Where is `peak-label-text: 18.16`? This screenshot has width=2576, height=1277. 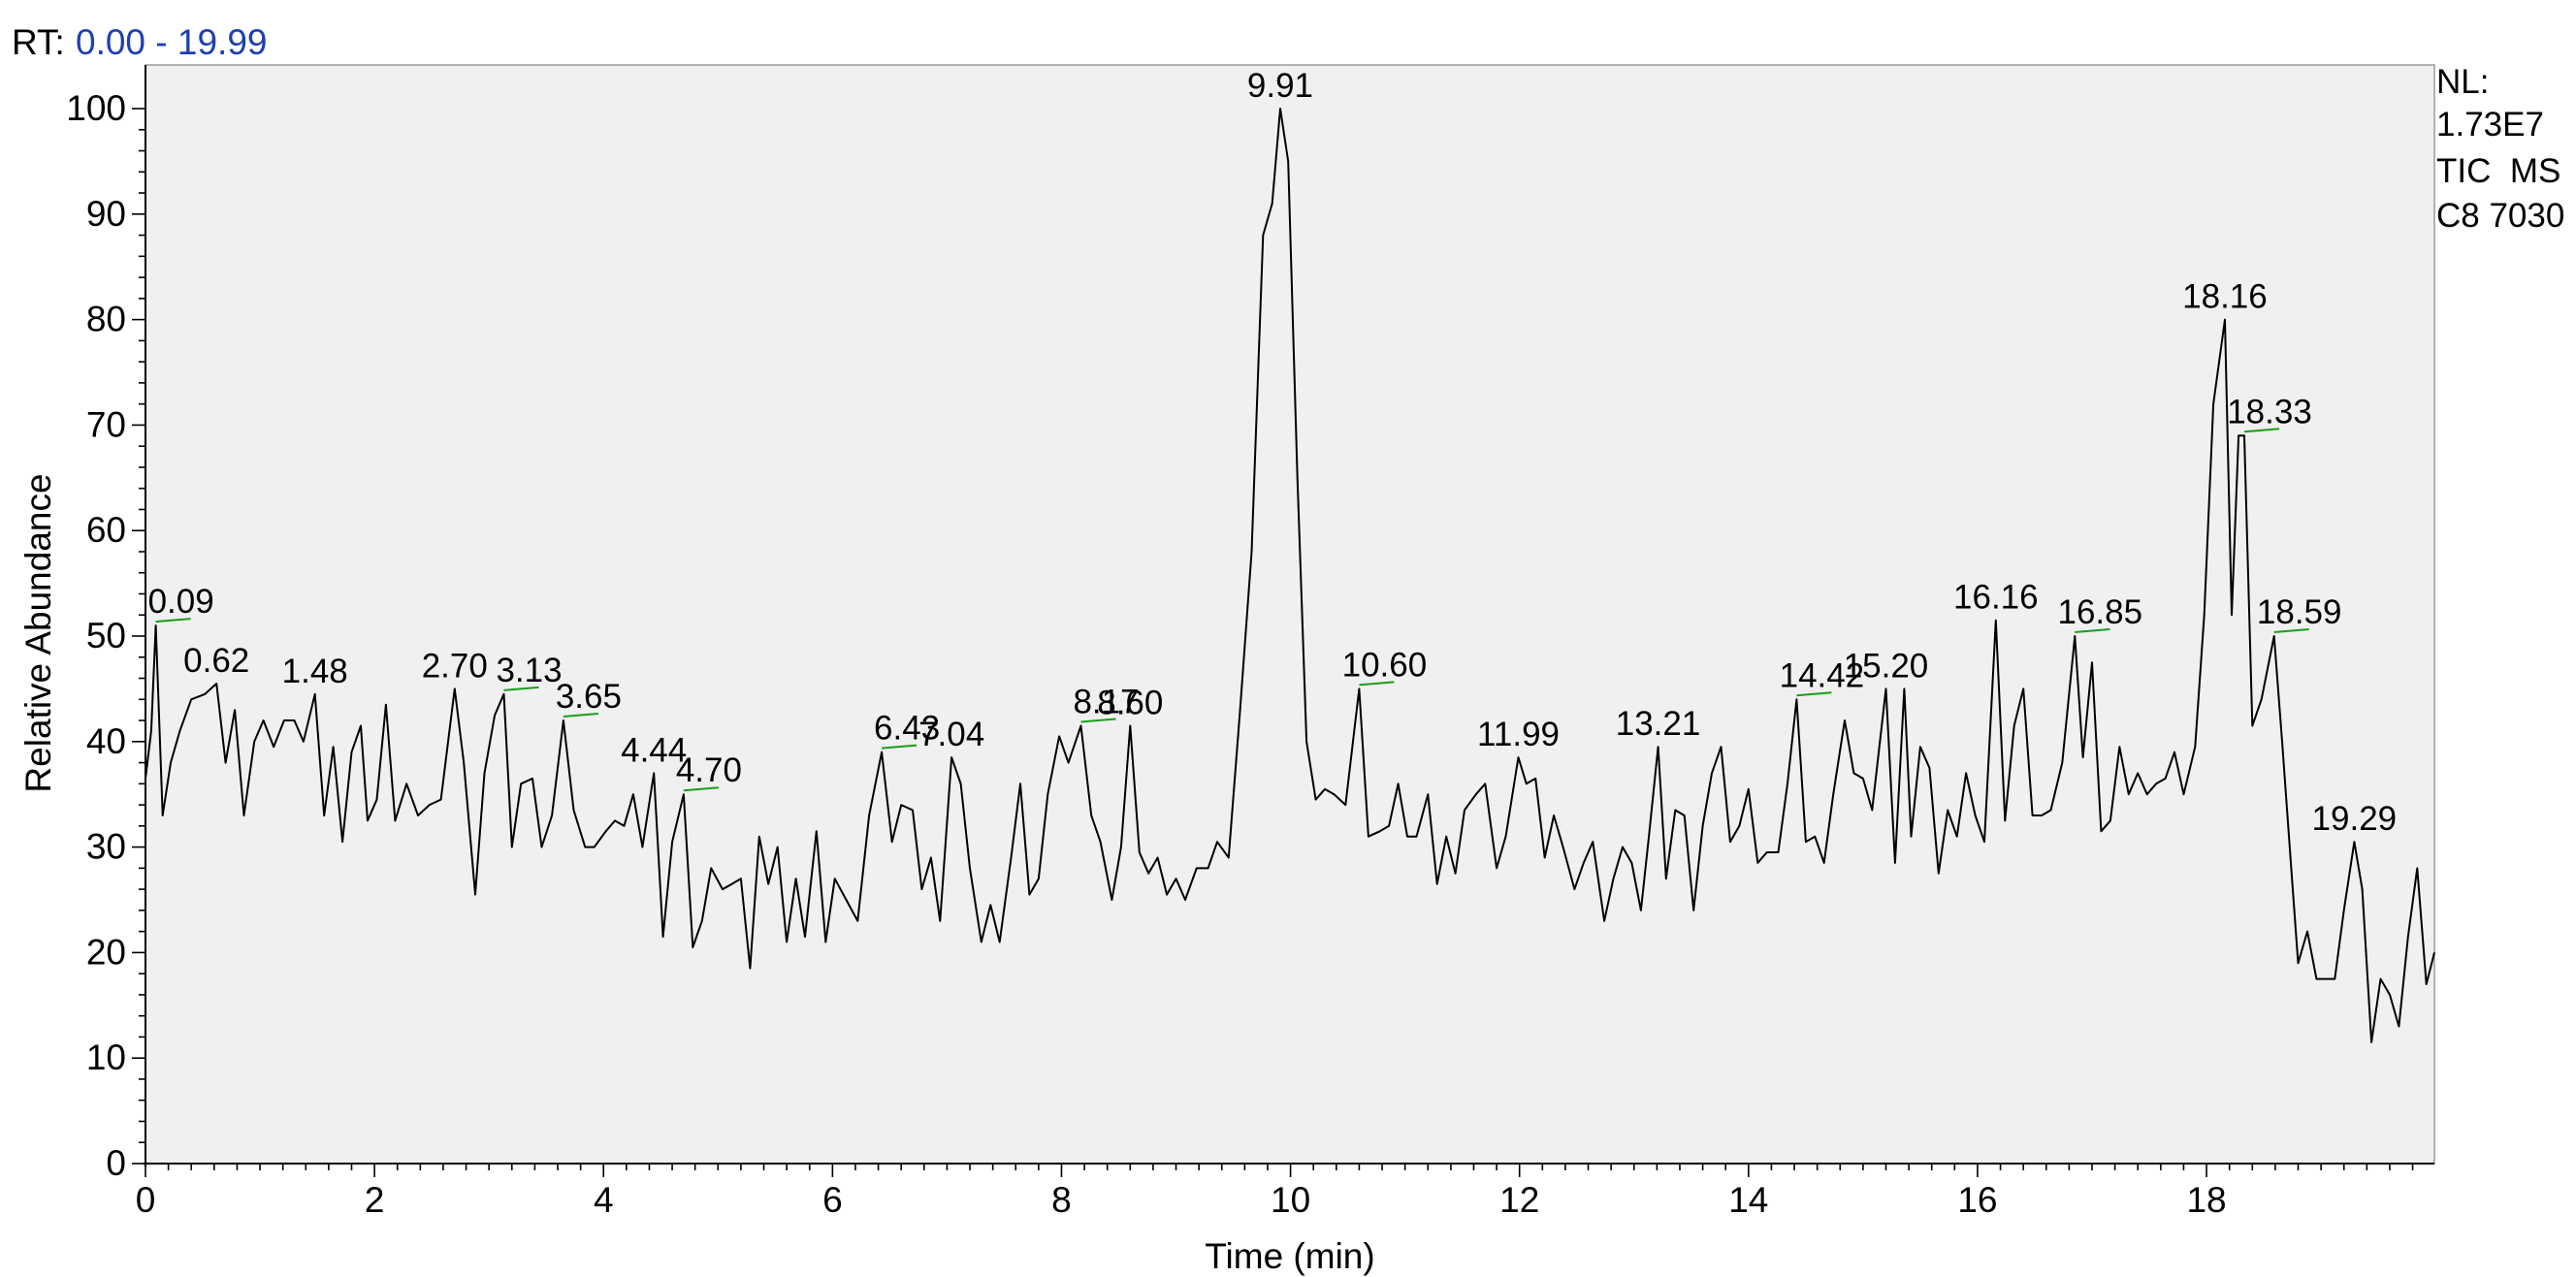 peak-label-text: 18.16 is located at coordinates (2225, 297).